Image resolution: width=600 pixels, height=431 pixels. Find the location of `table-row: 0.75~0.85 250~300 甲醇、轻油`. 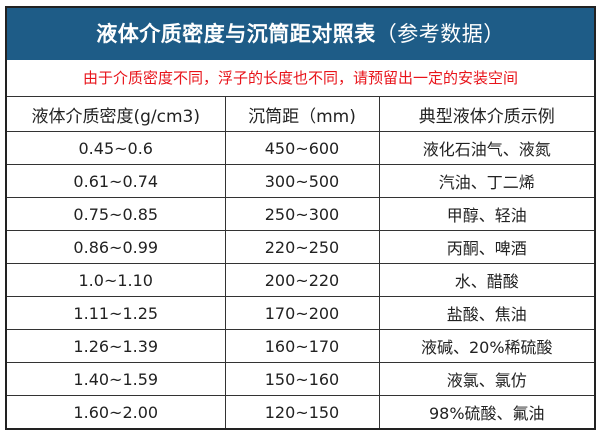

table-row: 0.75~0.85 250~300 甲醇、轻油 is located at coordinates (300, 214).